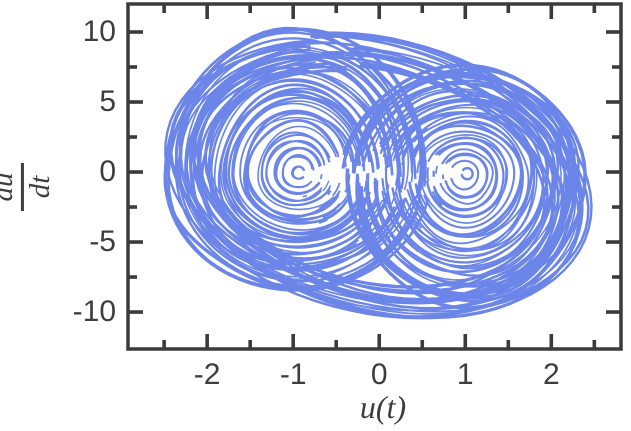 The width and height of the screenshot is (631, 431). I want to click on y-tick-label: 0, so click(107, 172).